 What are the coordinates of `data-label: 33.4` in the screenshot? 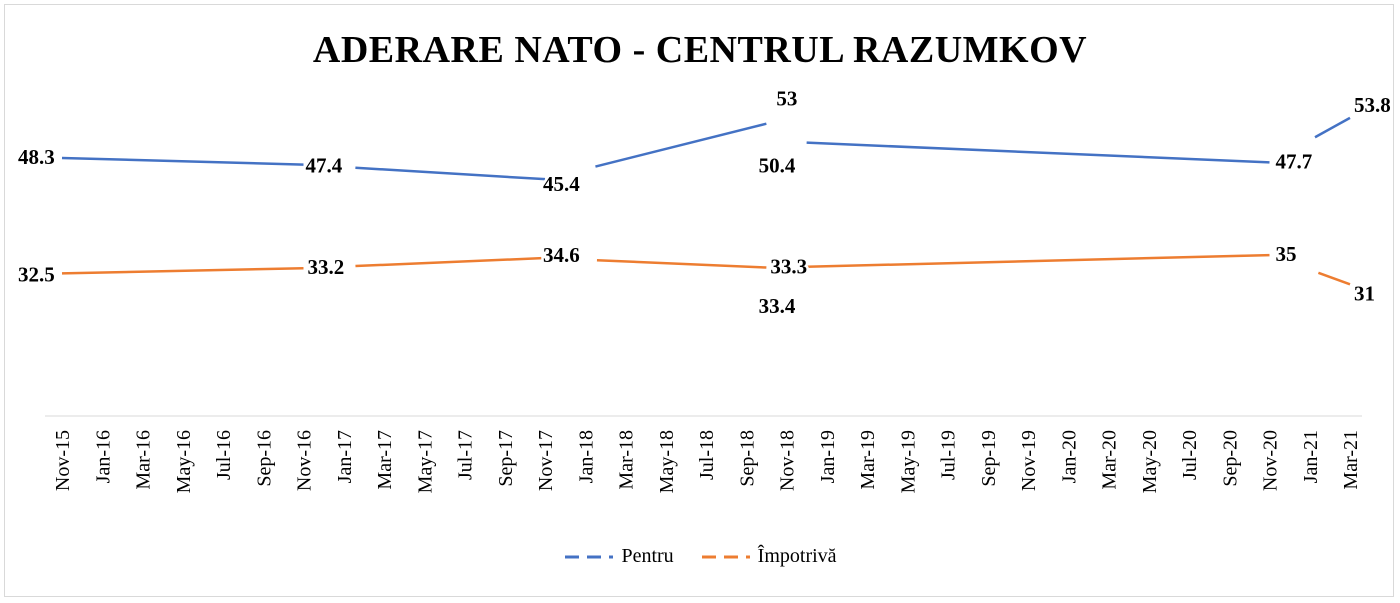 It's located at (777, 306).